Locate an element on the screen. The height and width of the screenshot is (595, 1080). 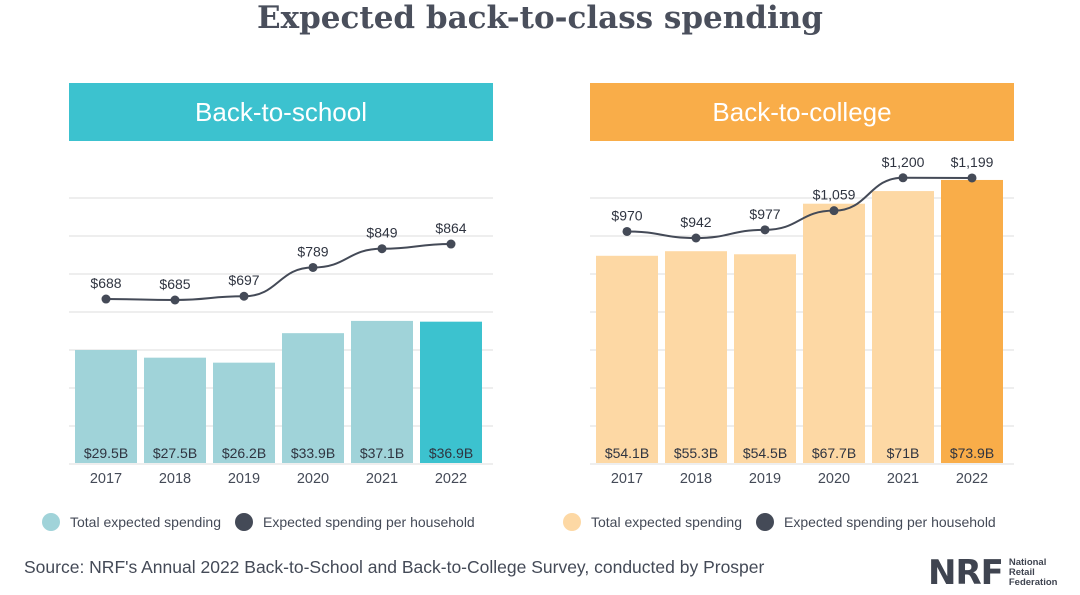
household-value-label: $864 is located at coordinates (450, 228).